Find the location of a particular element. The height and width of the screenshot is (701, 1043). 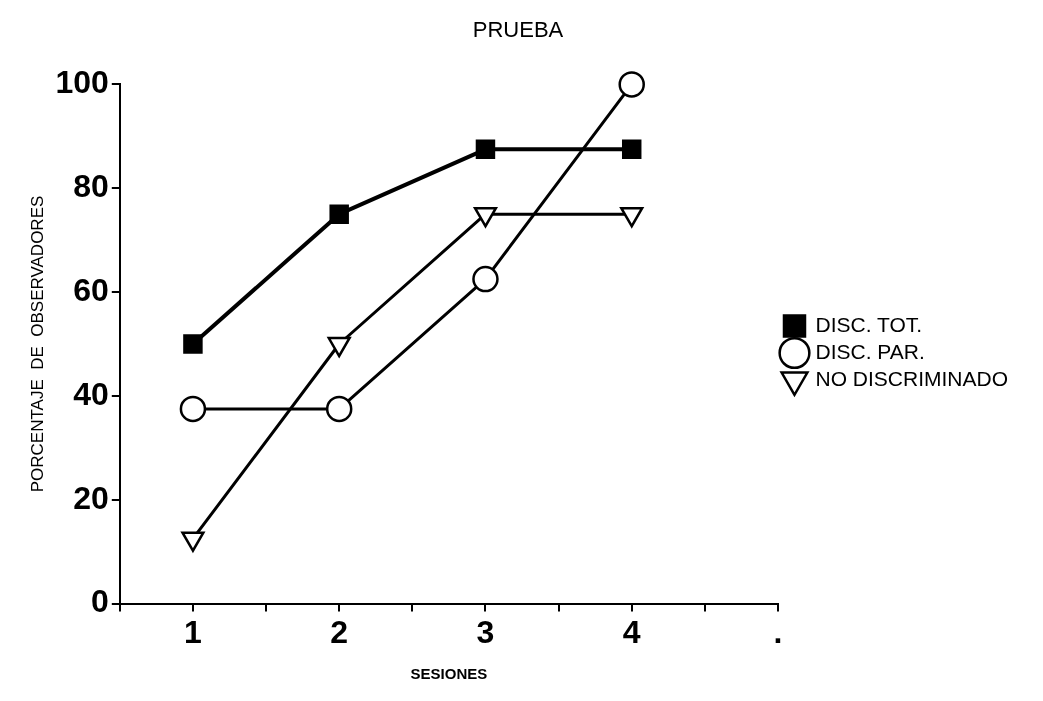

x-tick-label: . is located at coordinates (778, 631).